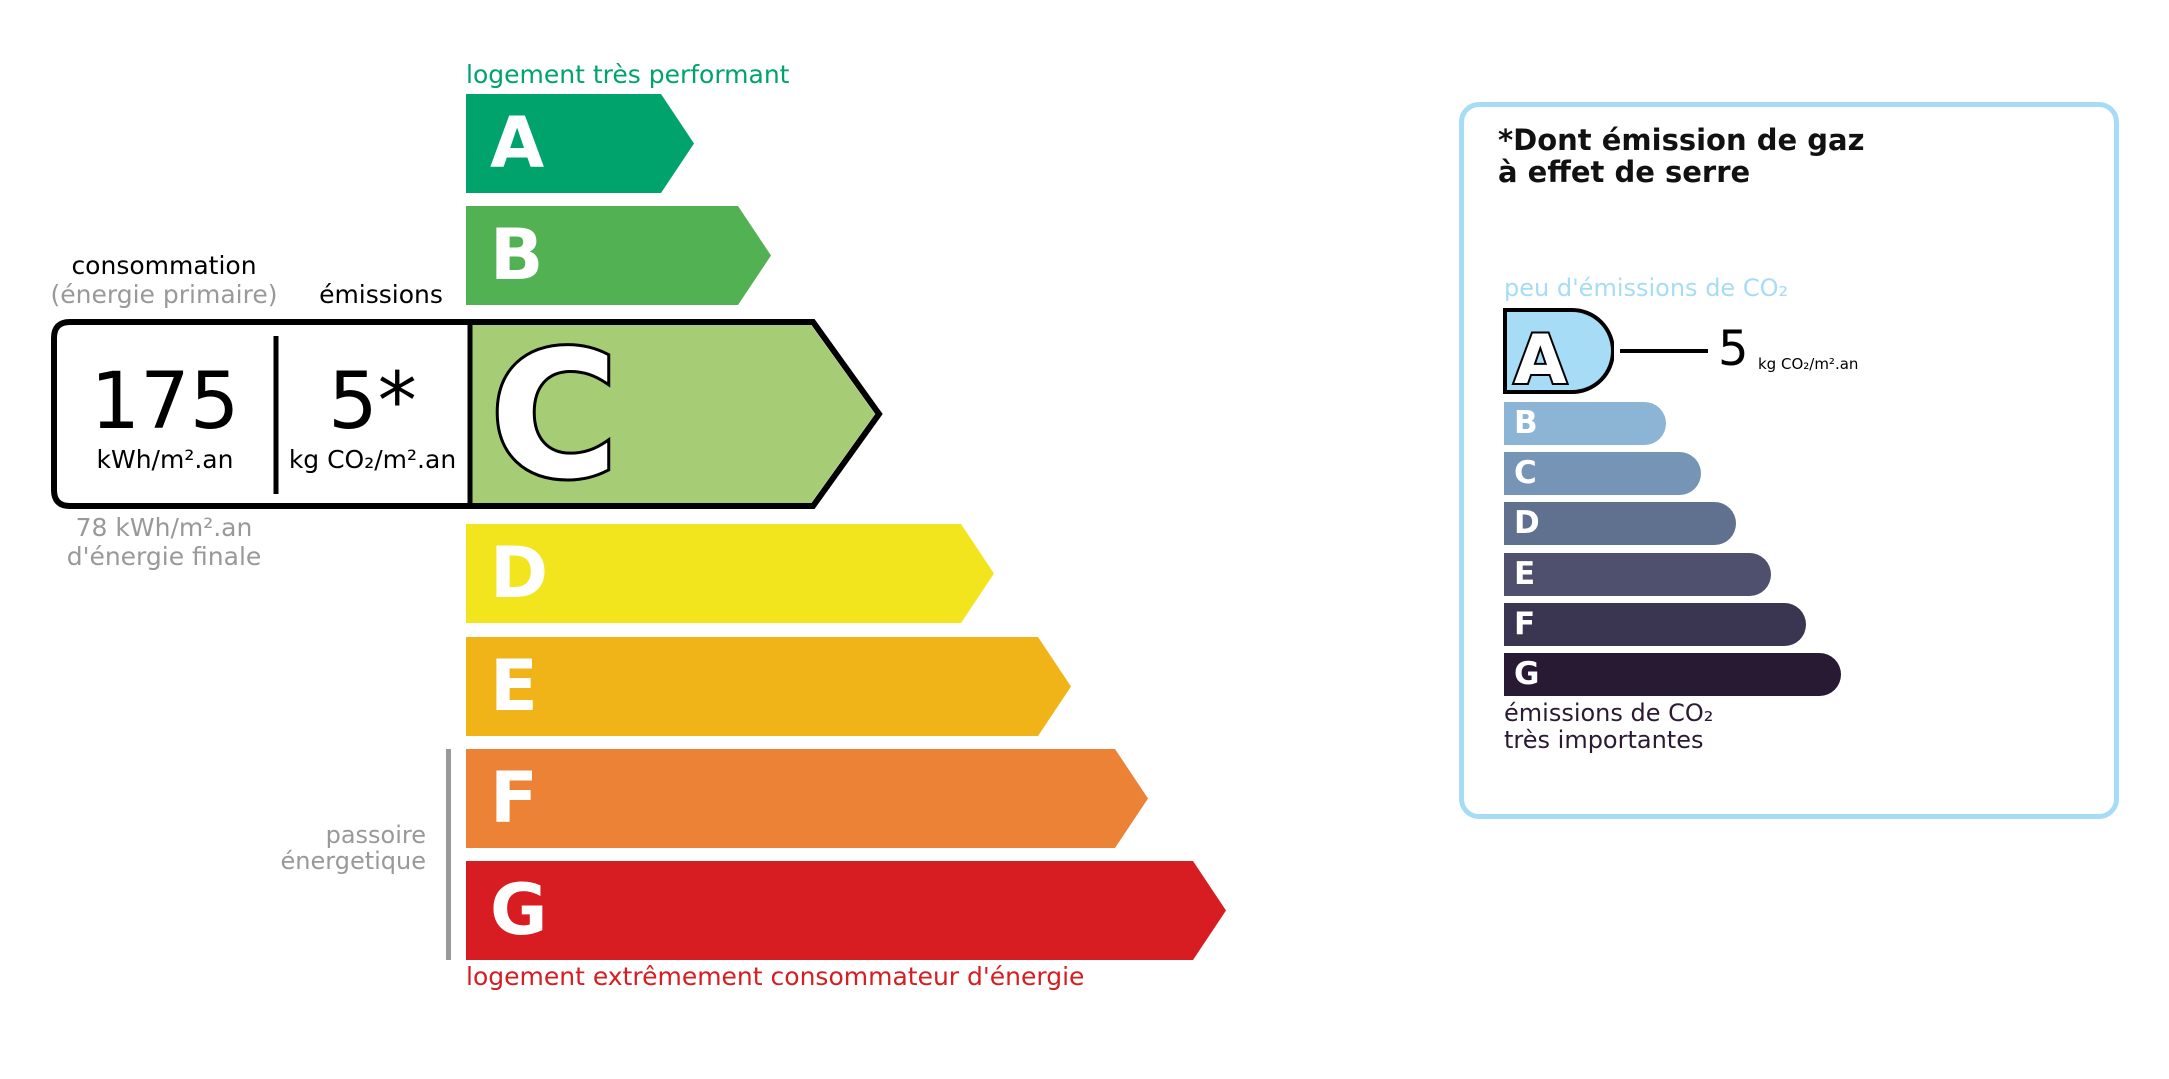 Image resolution: width=2169 pixels, height=1079 pixels. What do you see at coordinates (164, 527) in the screenshot?
I see `final-energy-value: 78 kWh/m².an` at bounding box center [164, 527].